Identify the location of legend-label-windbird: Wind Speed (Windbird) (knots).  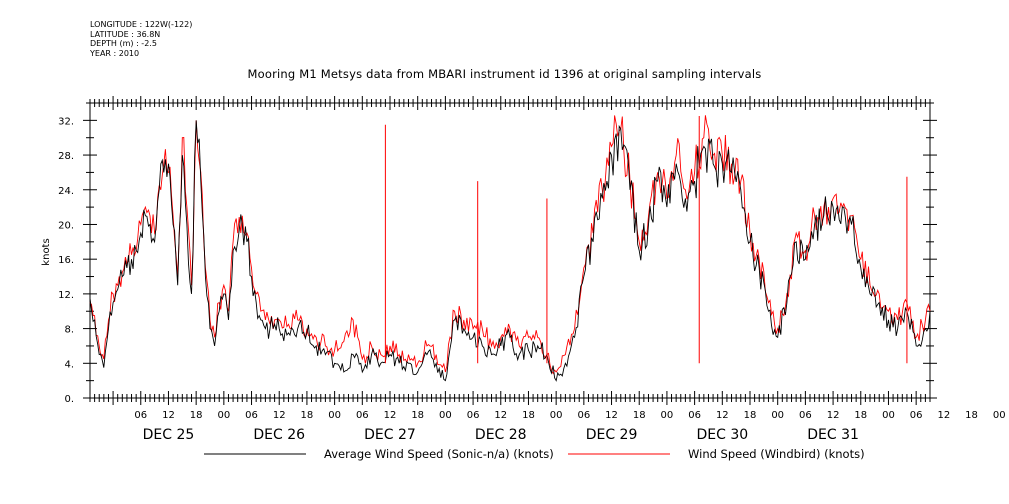
(776, 454).